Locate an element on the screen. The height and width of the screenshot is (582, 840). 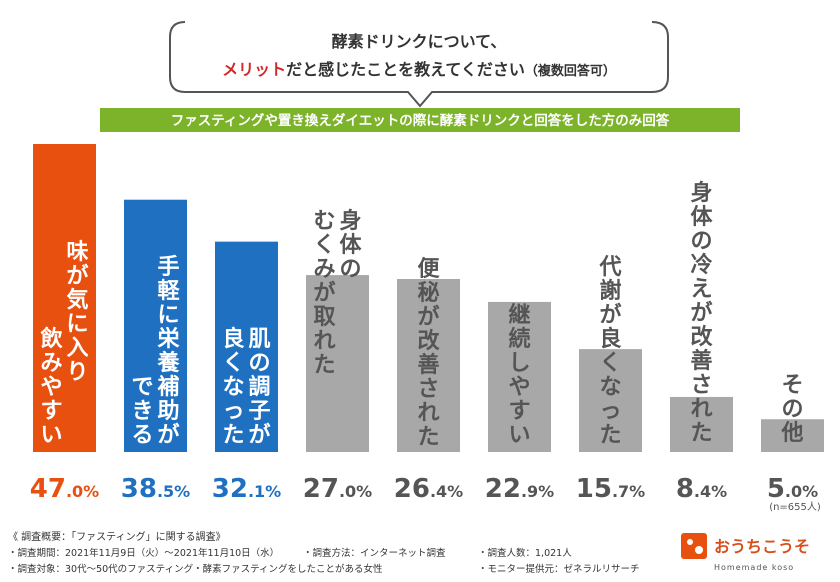
bar-7-value: 15.7% is located at coordinates (610, 489).